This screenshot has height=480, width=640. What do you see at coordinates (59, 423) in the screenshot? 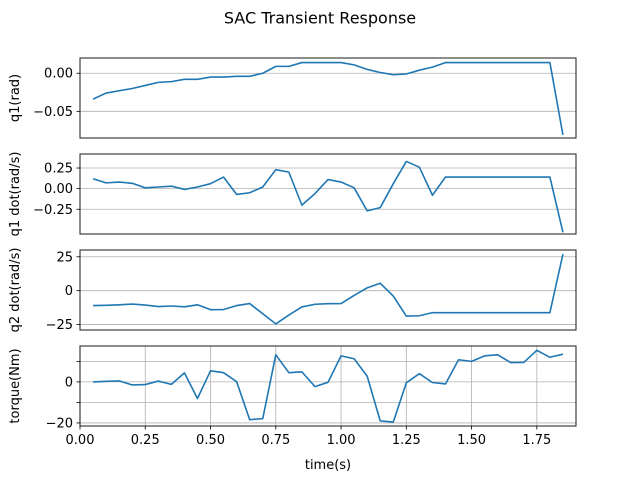
I see `y-tick-label: −20` at bounding box center [59, 423].